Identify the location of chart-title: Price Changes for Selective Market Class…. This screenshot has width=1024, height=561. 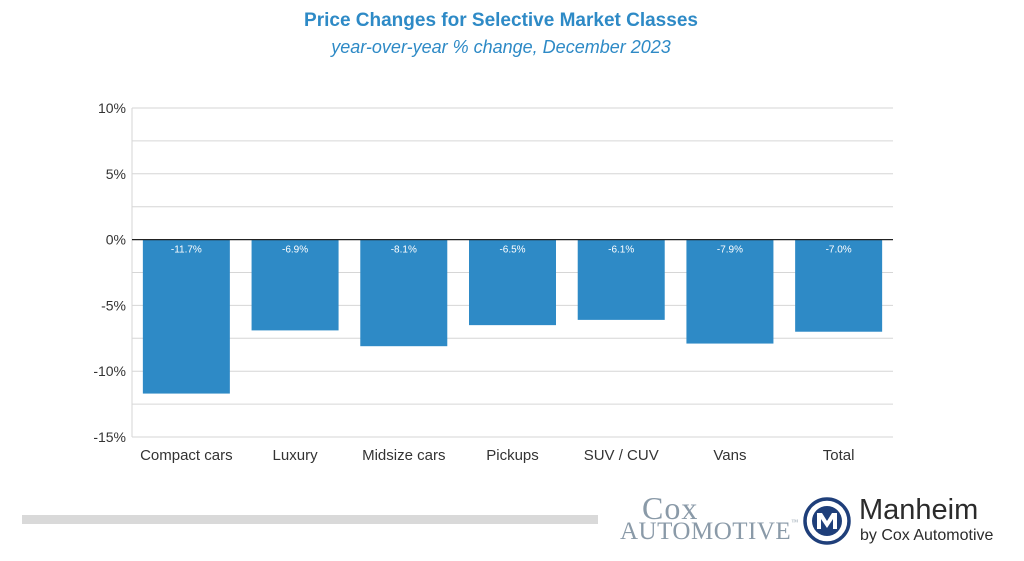
(501, 20).